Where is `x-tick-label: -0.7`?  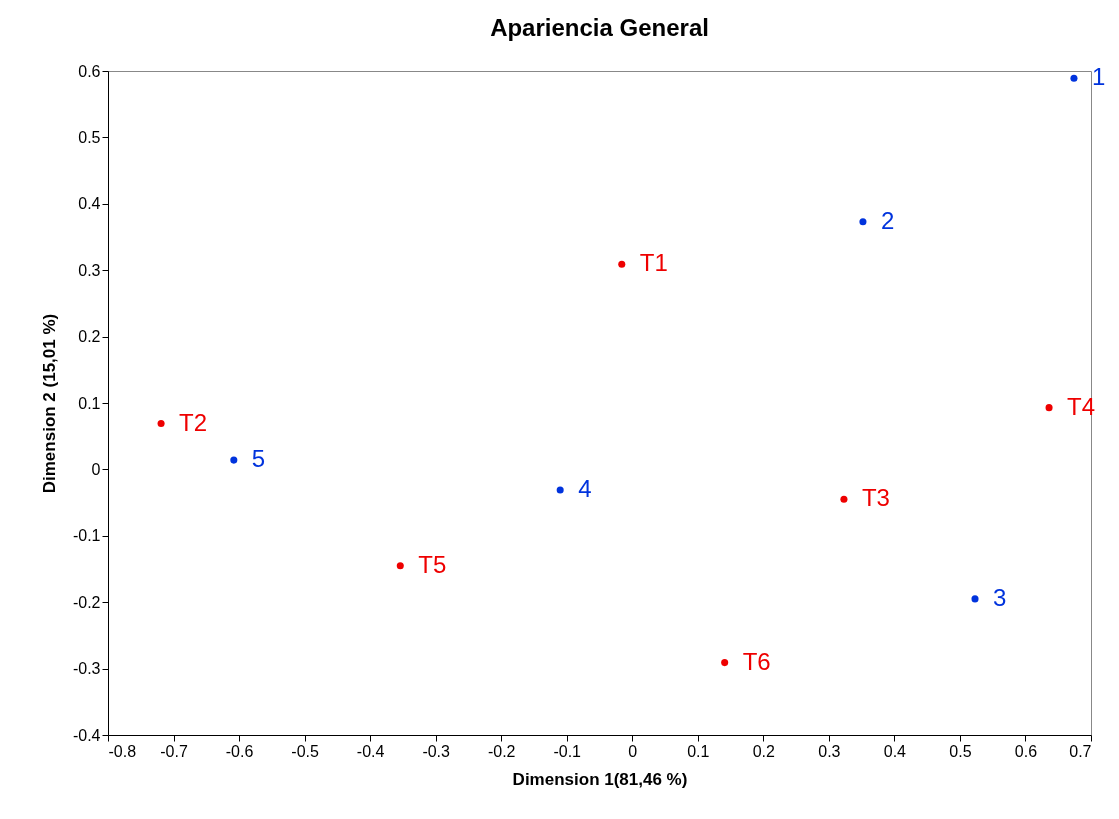 x-tick-label: -0.7 is located at coordinates (174, 751).